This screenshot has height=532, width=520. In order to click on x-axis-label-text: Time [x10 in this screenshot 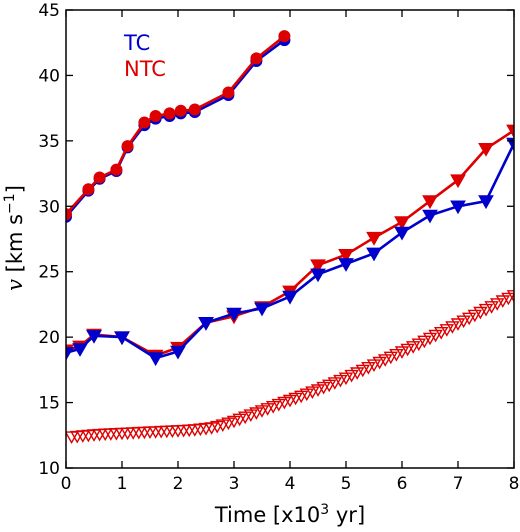, I will do `click(267, 515)`.